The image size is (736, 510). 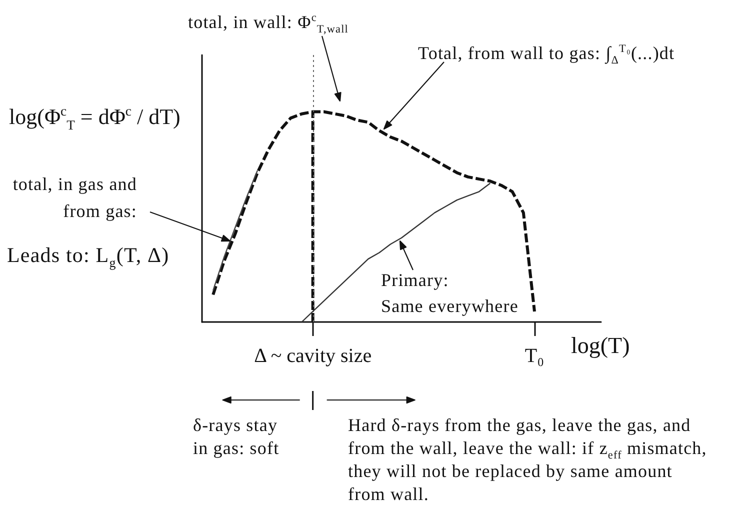 I want to click on text: Hard δ-rays from the gas, leave the gas, and from the wall, leave the wall: if z$_{eff}$ mismatch, they will not be replaced by same amount from wall., so click(x=527, y=460).